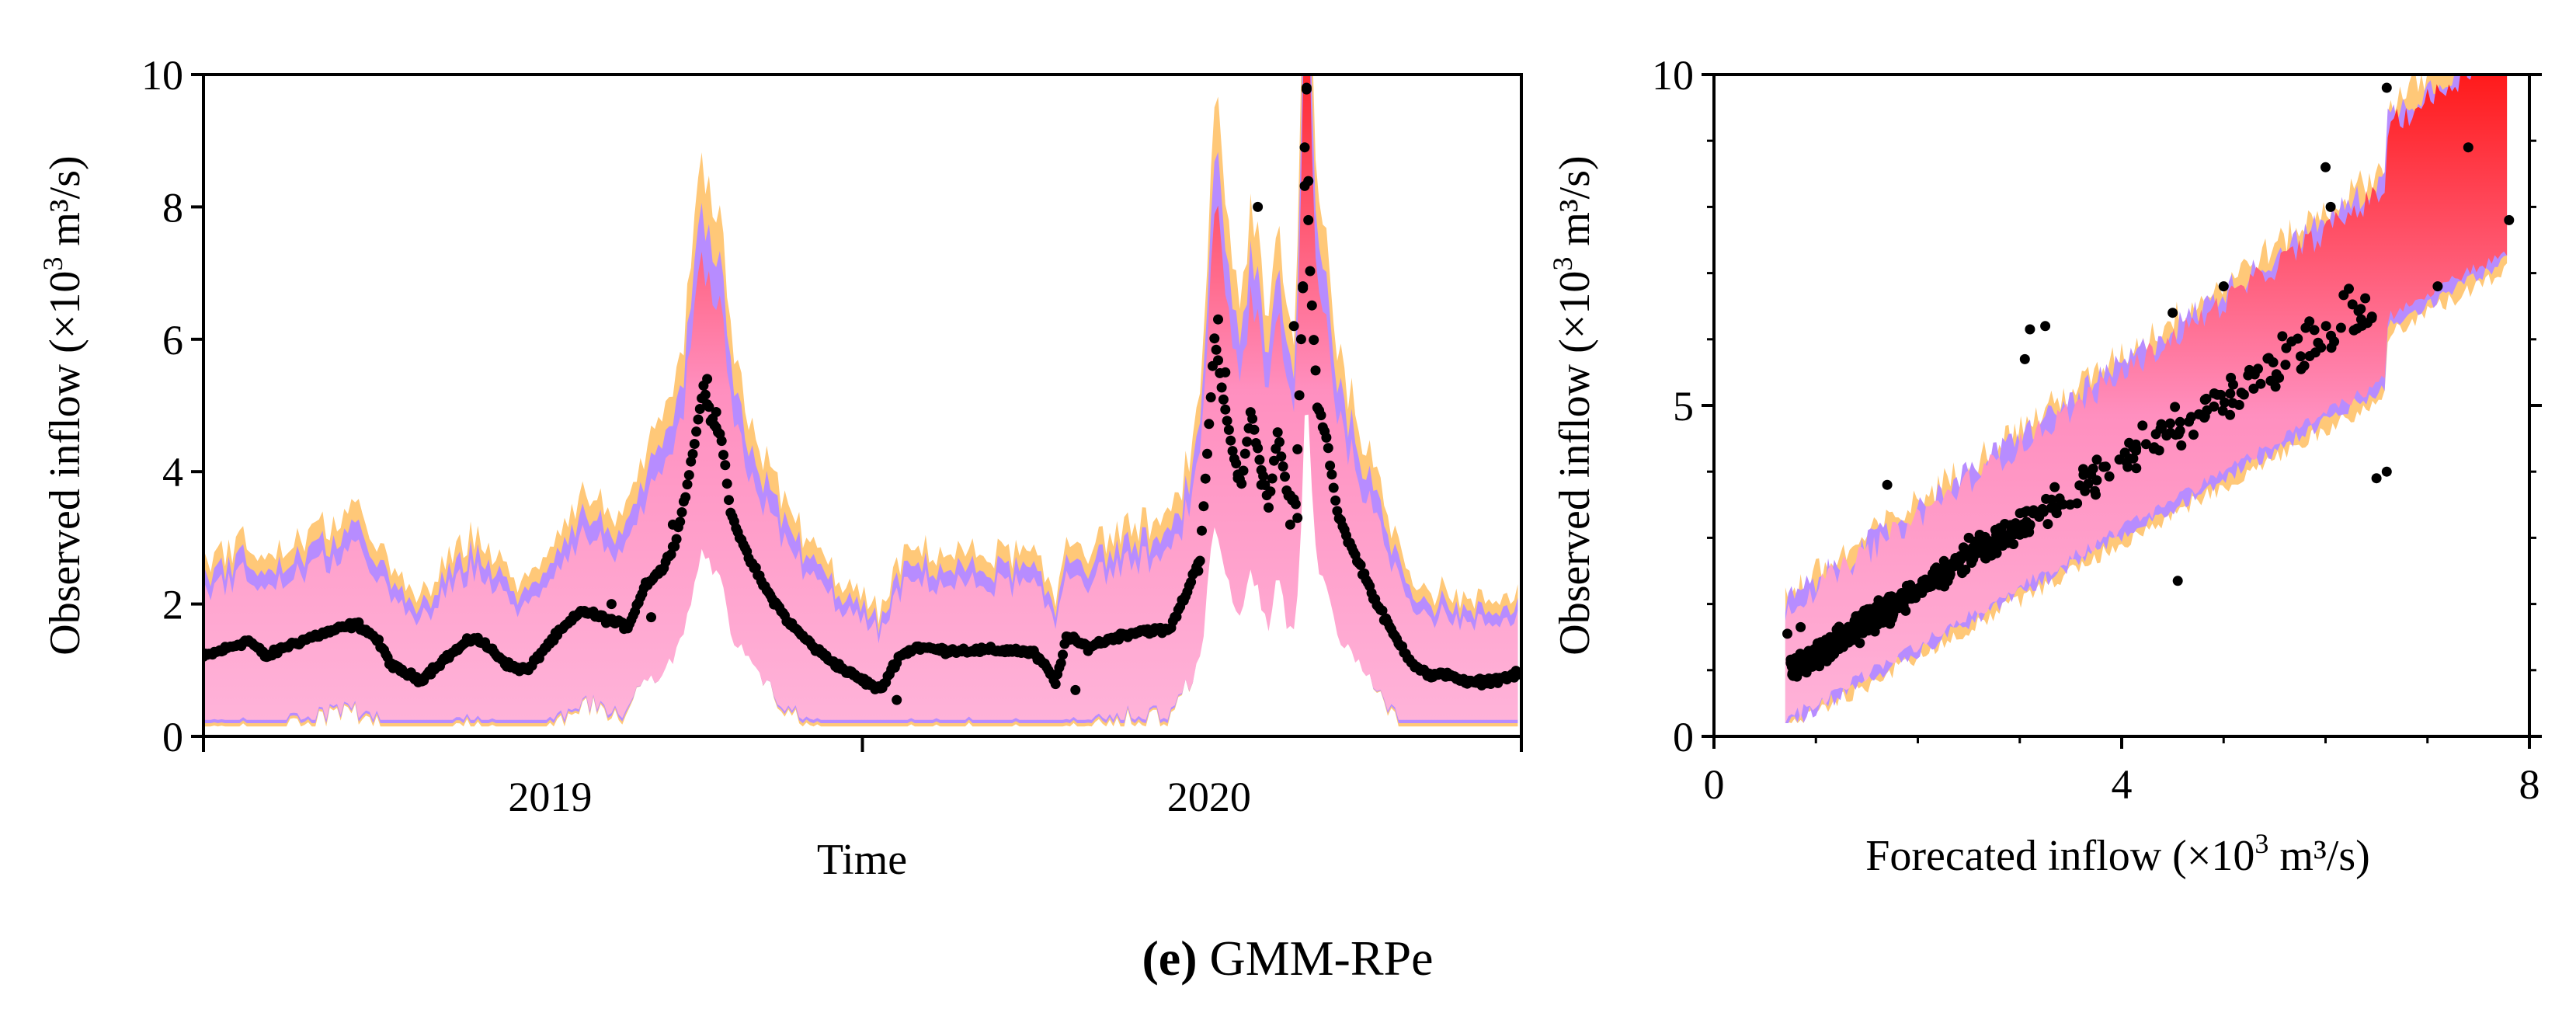 The height and width of the screenshot is (1009, 2576). What do you see at coordinates (2122, 784) in the screenshot?
I see `x-tick-label: 4` at bounding box center [2122, 784].